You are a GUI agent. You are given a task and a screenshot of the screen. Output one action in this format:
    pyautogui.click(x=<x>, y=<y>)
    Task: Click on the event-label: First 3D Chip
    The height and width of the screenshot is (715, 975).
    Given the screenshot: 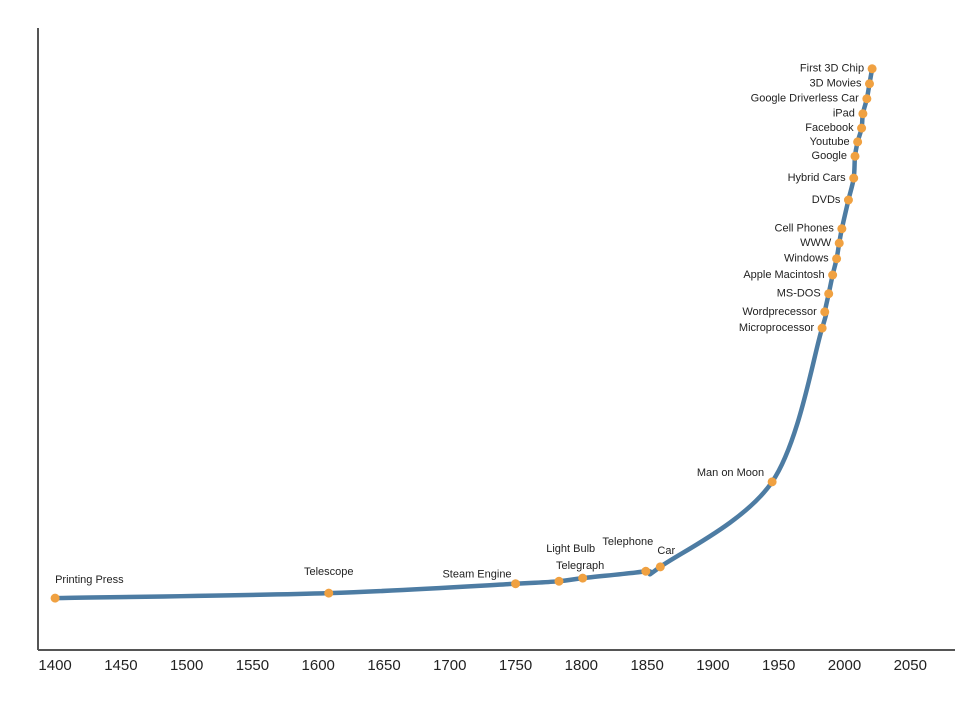 What is the action you would take?
    pyautogui.click(x=832, y=69)
    